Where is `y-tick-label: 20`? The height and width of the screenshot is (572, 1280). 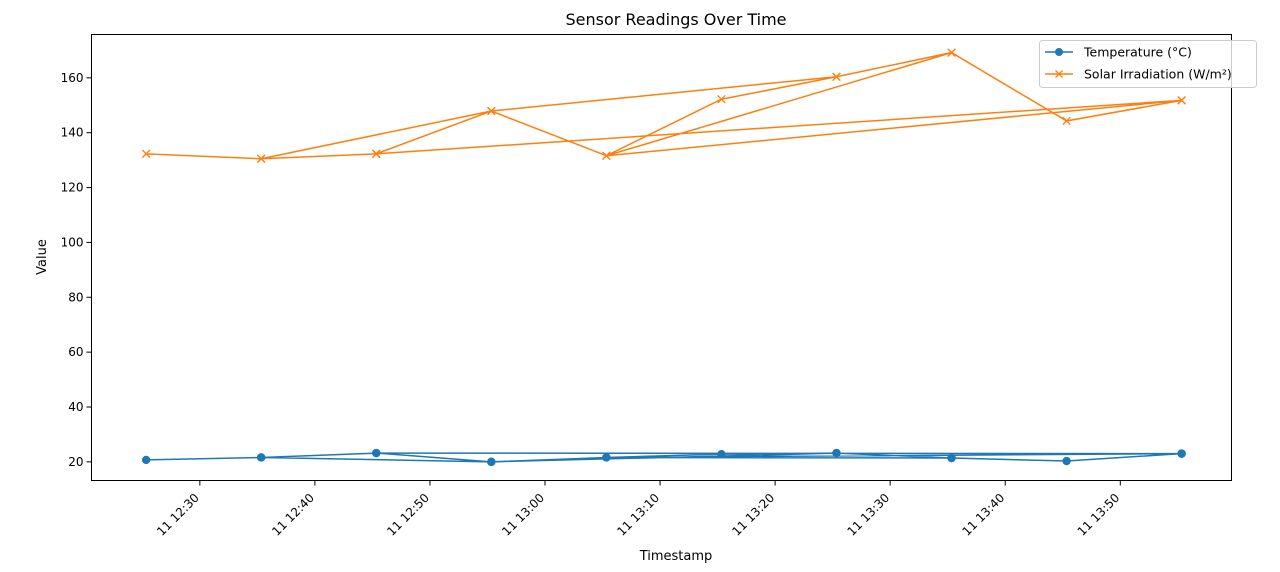
y-tick-label: 20 is located at coordinates (75, 462).